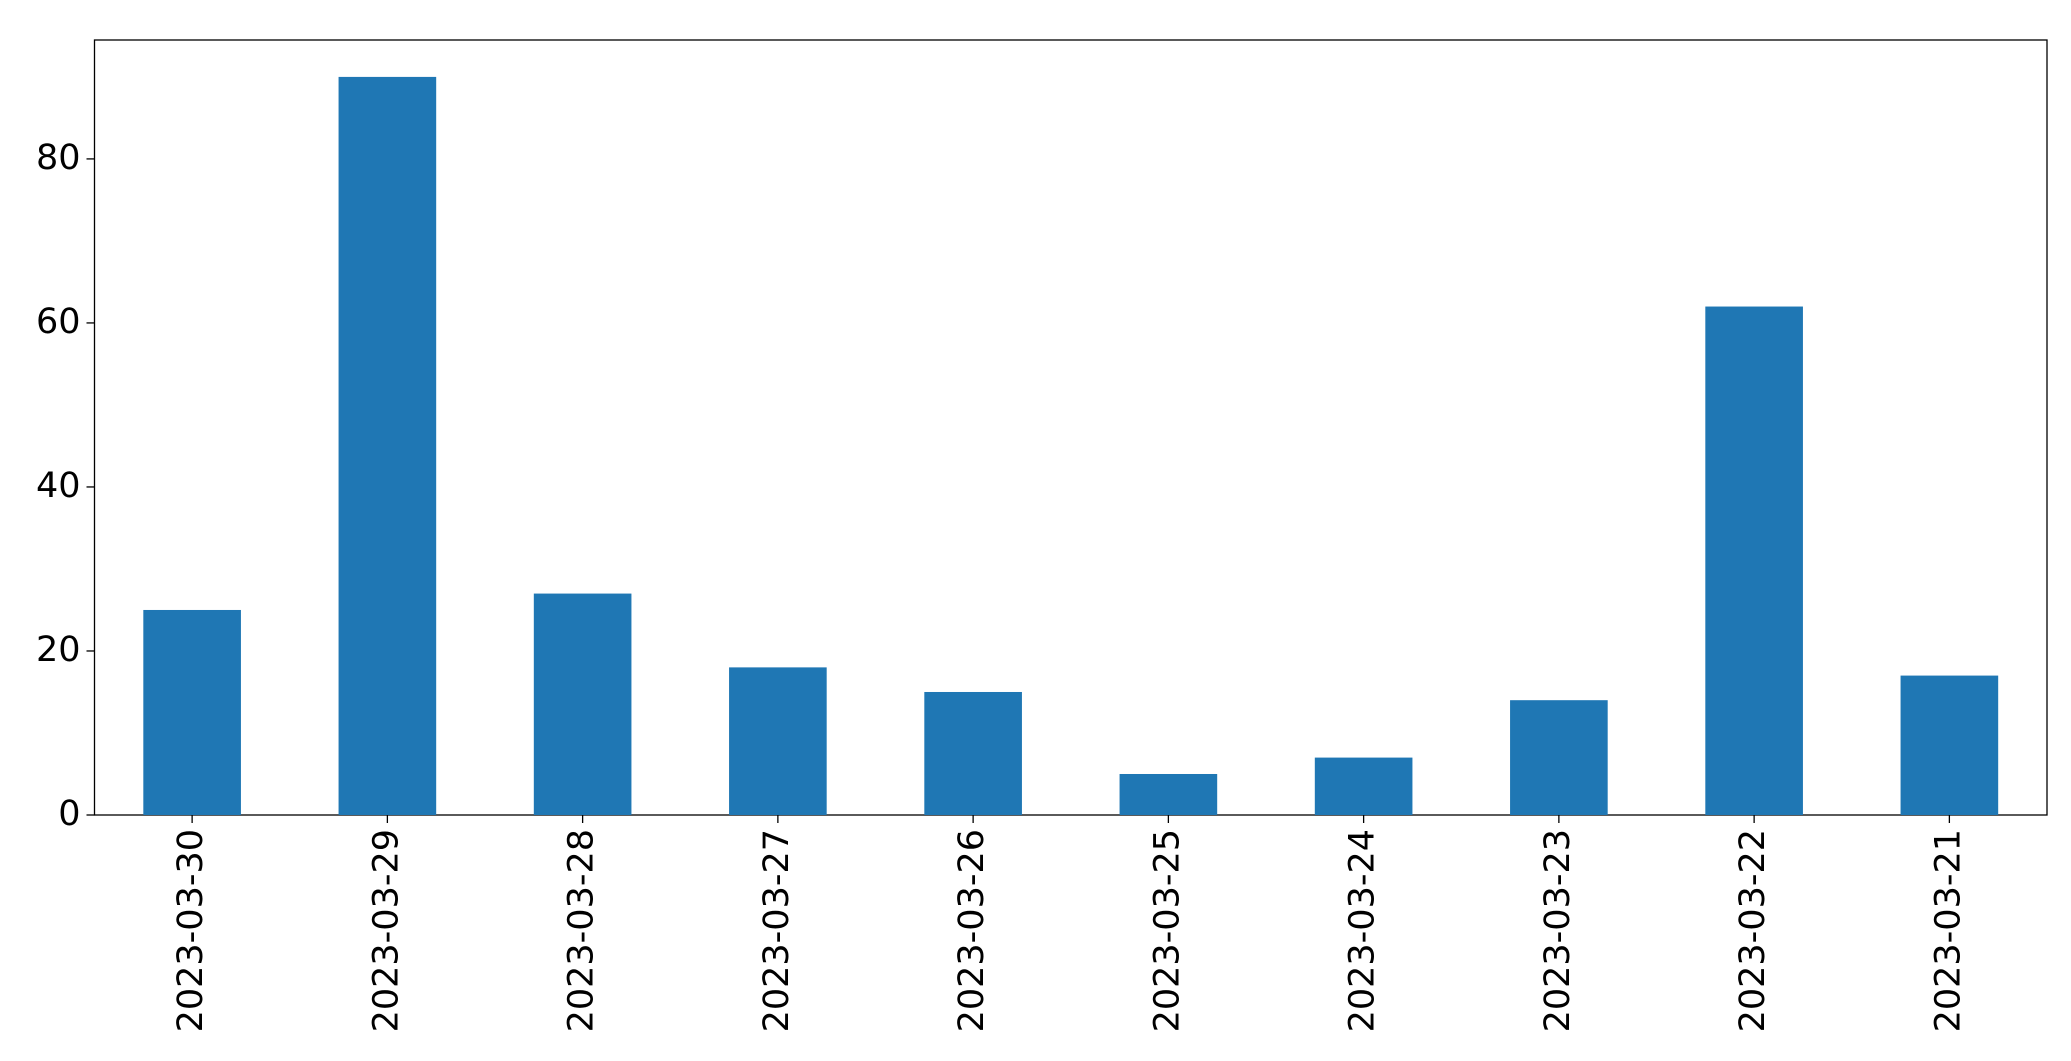  I want to click on x-tick-label: 2023-03-24, so click(1363, 930).